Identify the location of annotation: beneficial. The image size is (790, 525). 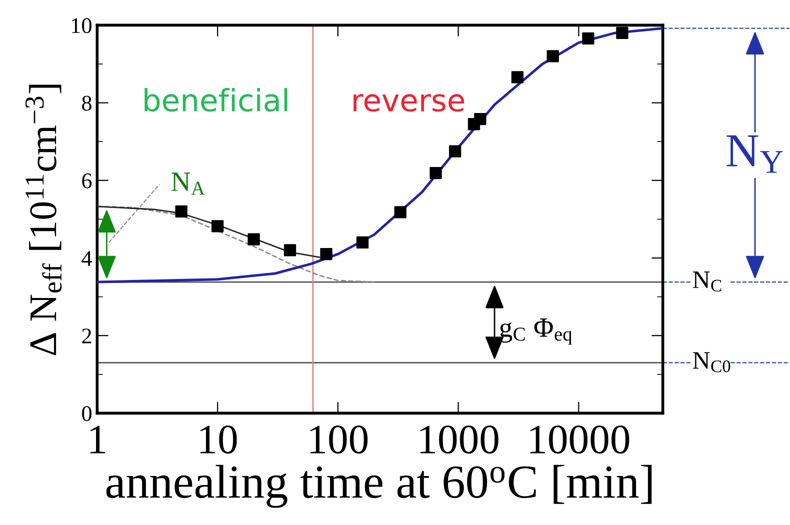
(216, 100).